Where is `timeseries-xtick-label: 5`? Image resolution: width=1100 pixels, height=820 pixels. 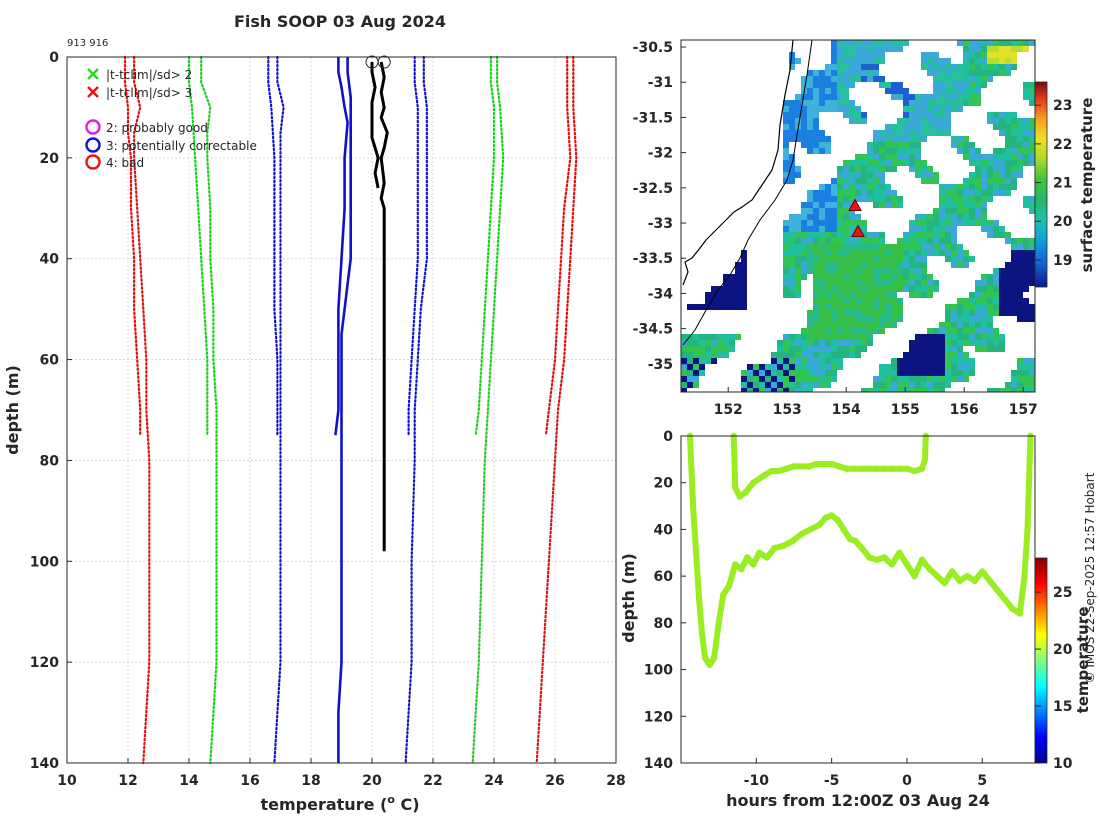 timeseries-xtick-label: 5 is located at coordinates (982, 781).